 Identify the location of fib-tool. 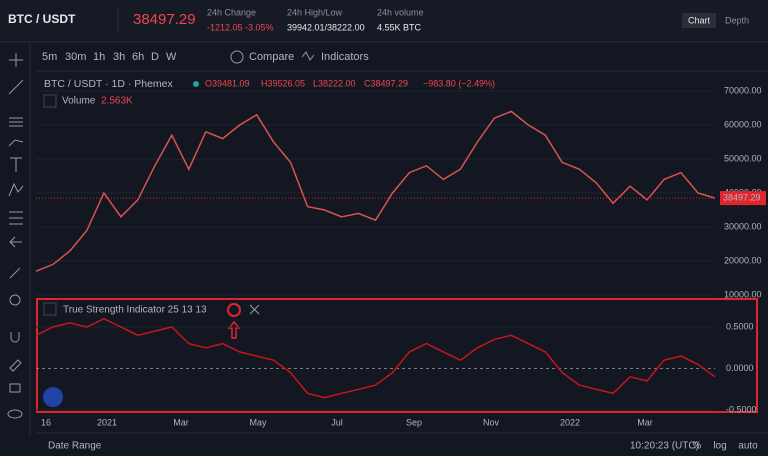
(16, 122).